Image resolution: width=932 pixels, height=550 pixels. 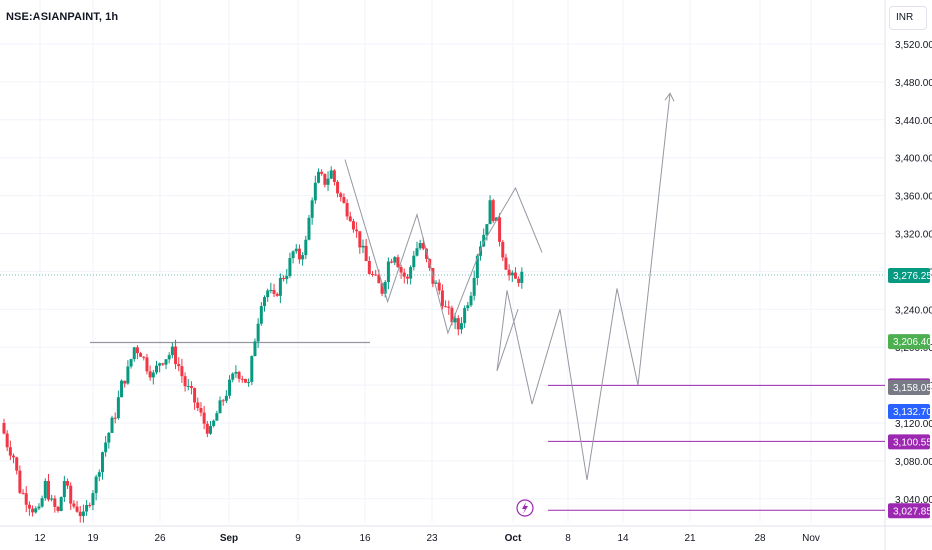 I want to click on x-tick-label: Oct, so click(x=513, y=538).